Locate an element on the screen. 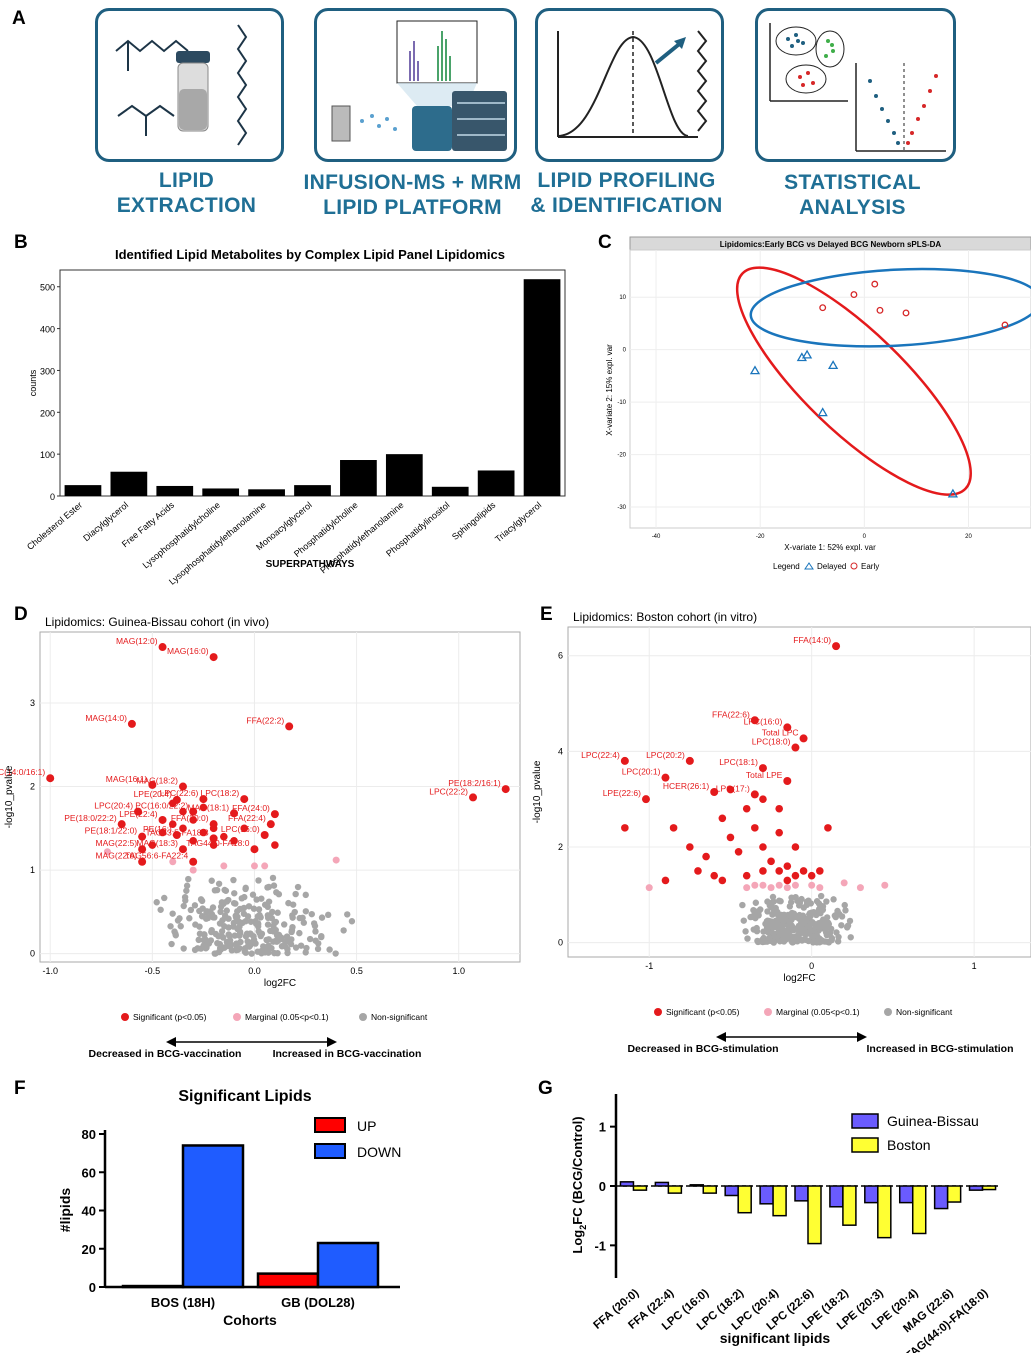  point-label: FFA(20:0) is located at coordinates (190, 818).